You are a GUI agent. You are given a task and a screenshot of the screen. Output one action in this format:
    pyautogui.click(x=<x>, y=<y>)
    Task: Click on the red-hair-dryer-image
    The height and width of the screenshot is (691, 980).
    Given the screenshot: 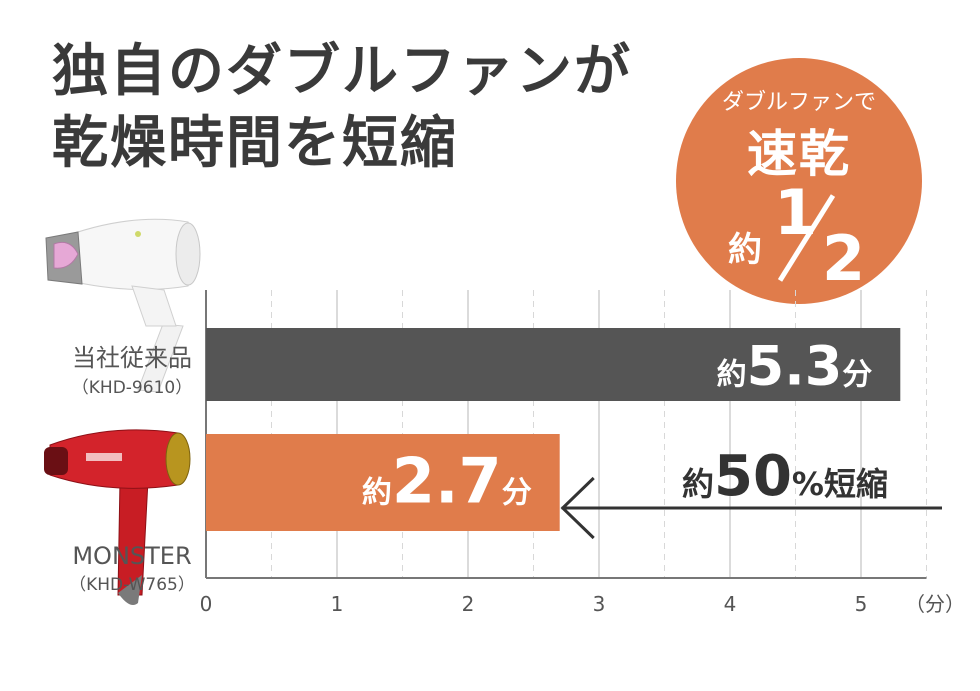 What is the action you would take?
    pyautogui.click(x=117, y=517)
    